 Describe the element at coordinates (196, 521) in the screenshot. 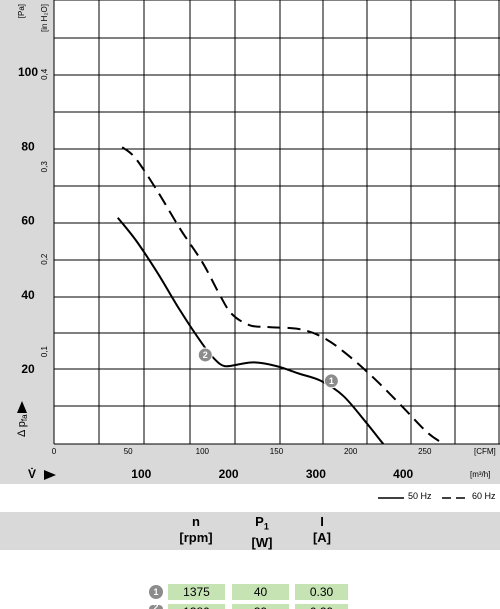

I see `header-n-main: n` at that location.